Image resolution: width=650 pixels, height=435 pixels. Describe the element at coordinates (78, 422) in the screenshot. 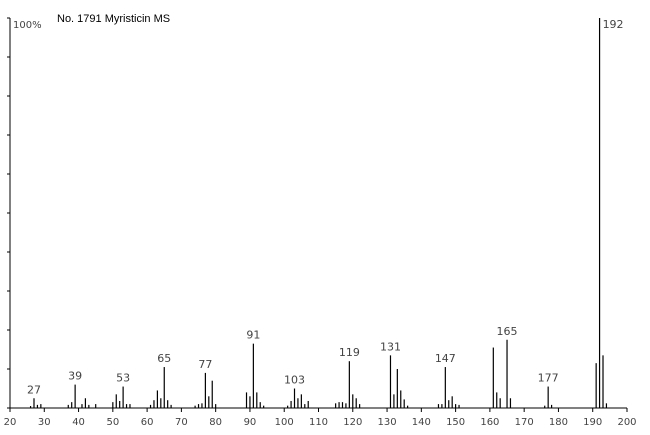

I see `x-tick-label: 40` at that location.